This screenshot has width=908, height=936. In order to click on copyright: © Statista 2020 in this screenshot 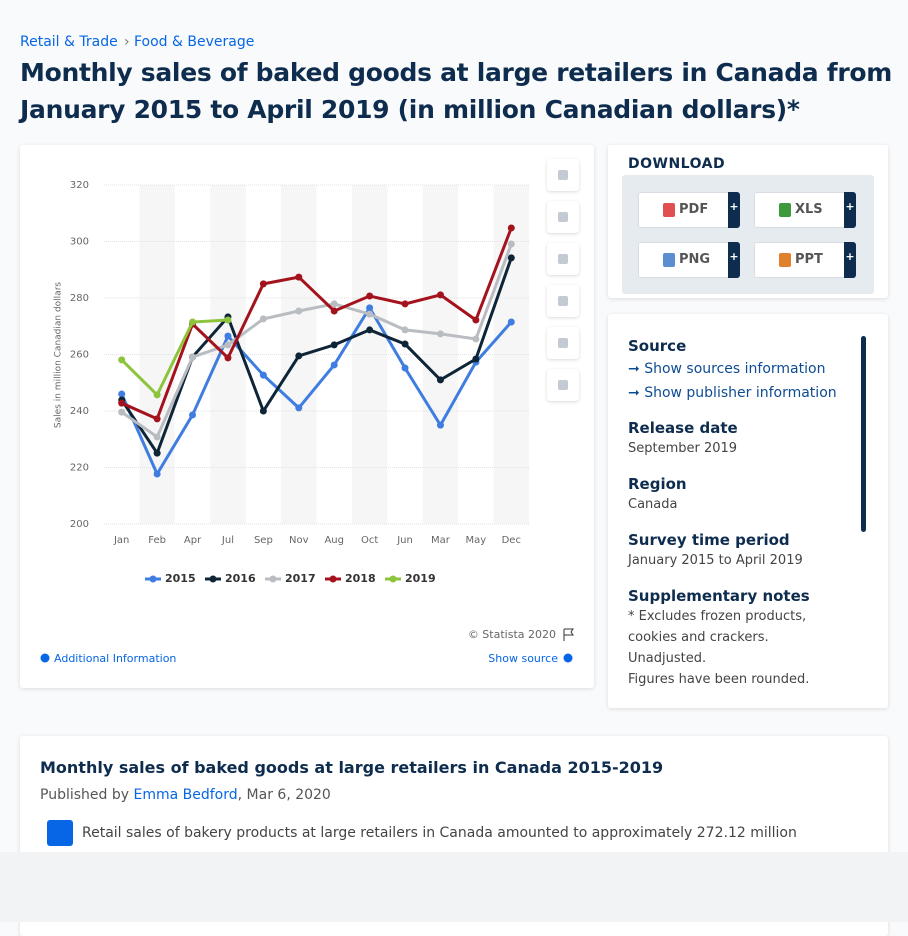, I will do `click(512, 634)`.